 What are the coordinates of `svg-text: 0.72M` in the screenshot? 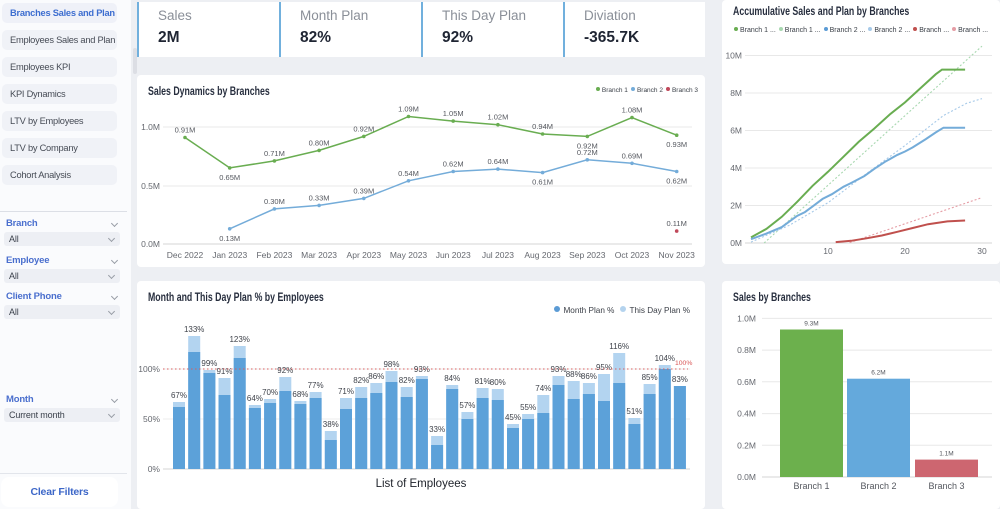 It's located at (587, 152).